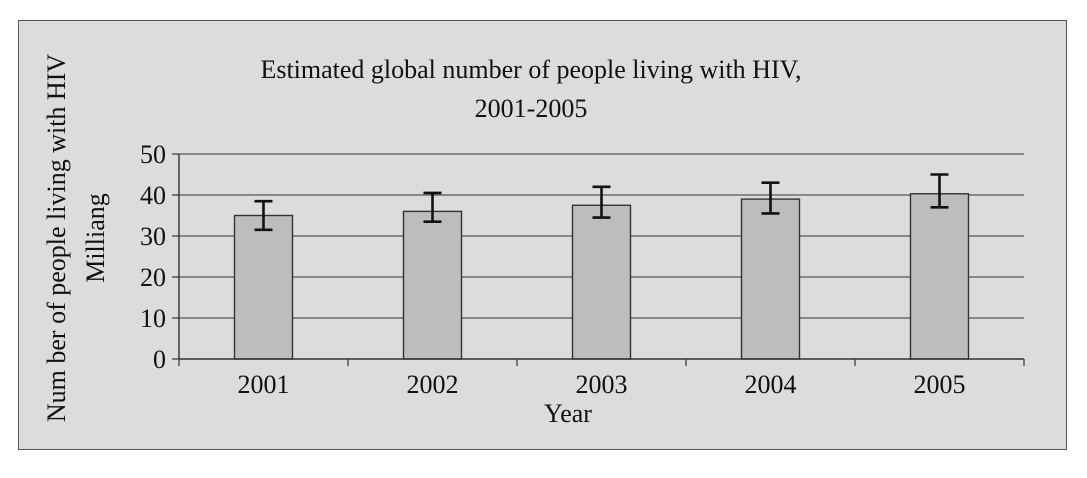 Image resolution: width=1087 pixels, height=478 pixels. What do you see at coordinates (95, 238) in the screenshot?
I see `y-axis-unit-label: Milliang` at bounding box center [95, 238].